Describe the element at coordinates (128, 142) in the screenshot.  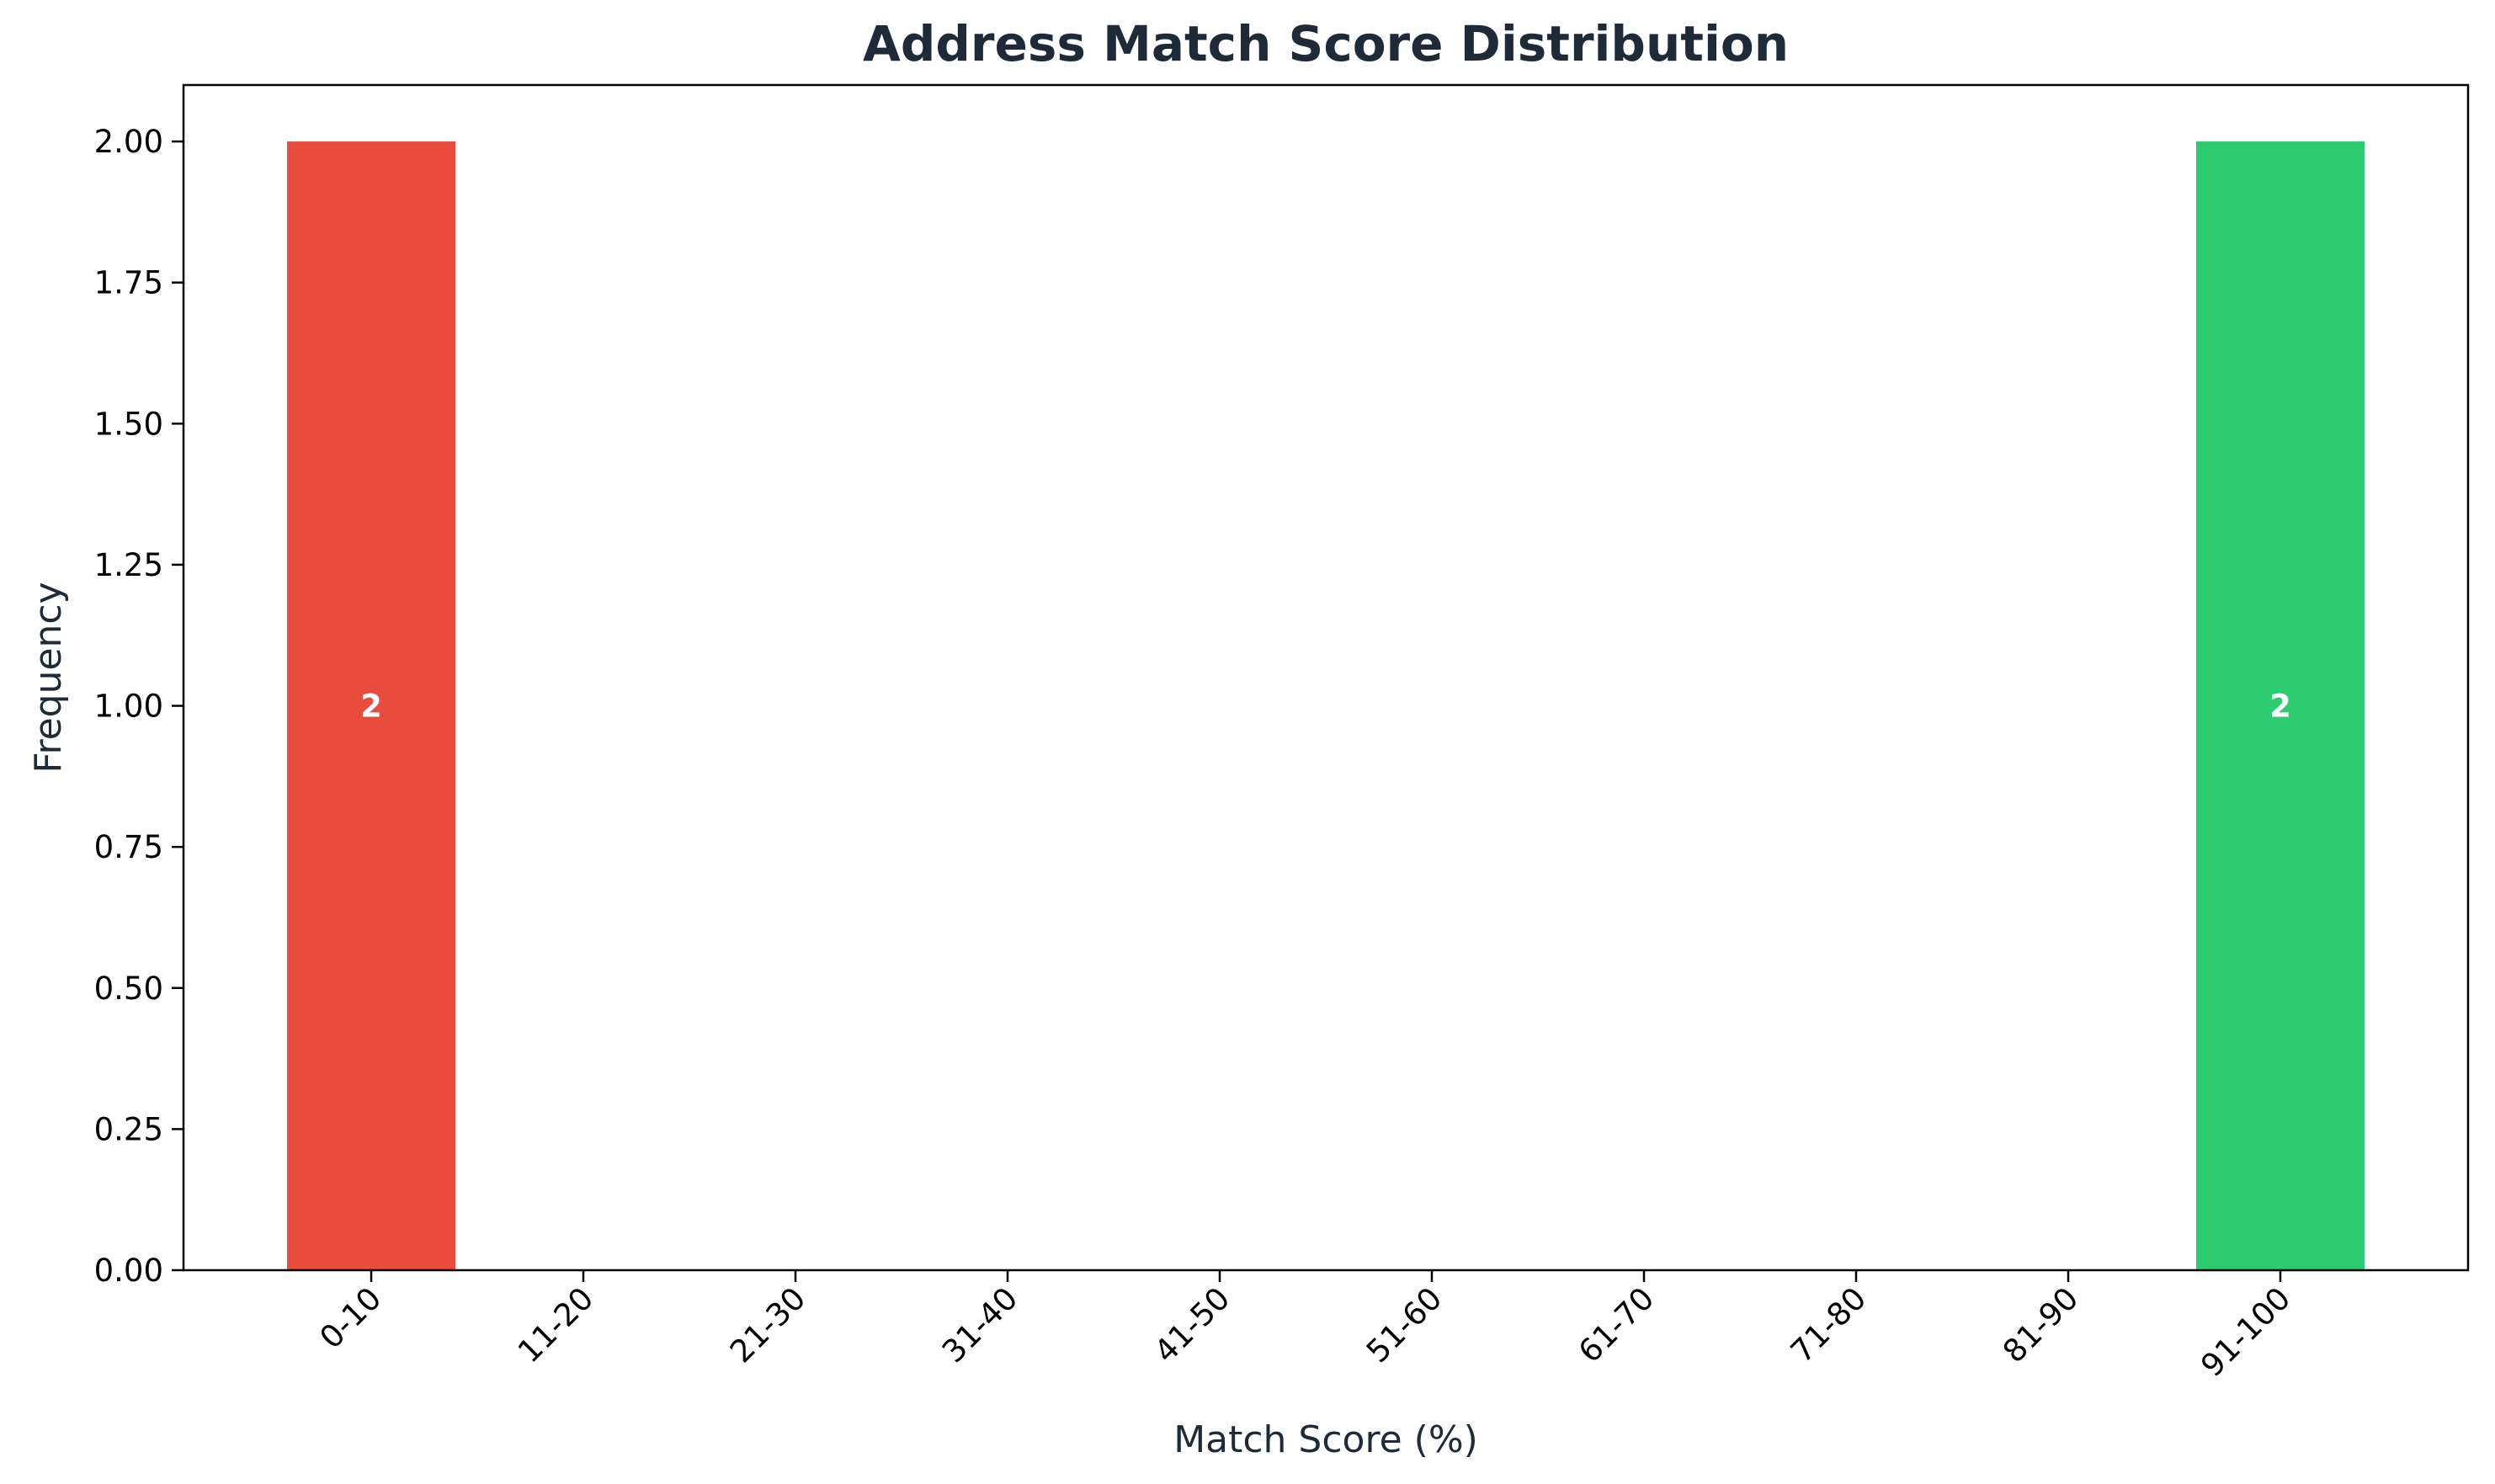
I see `y-tick-label: 2.00` at that location.